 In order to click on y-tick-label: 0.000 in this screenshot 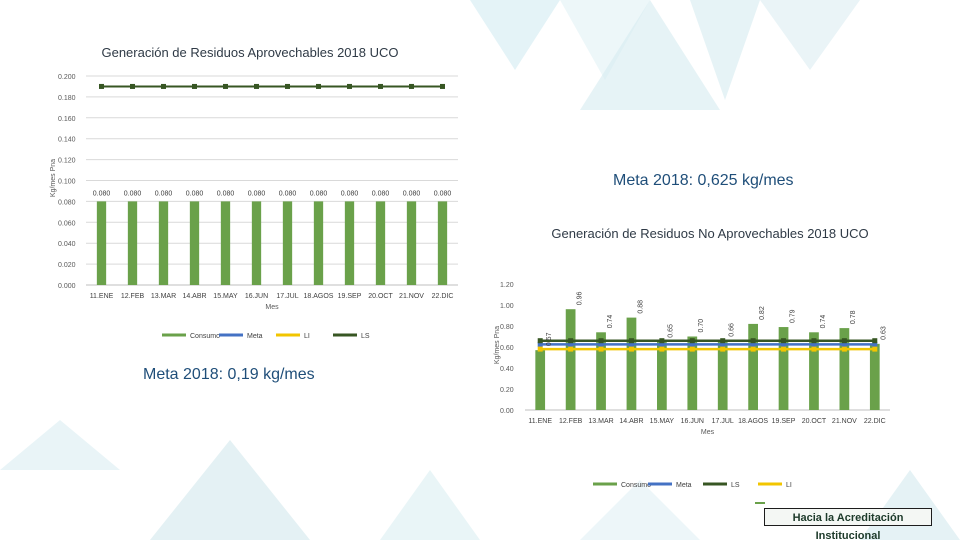, I will do `click(67, 286)`.